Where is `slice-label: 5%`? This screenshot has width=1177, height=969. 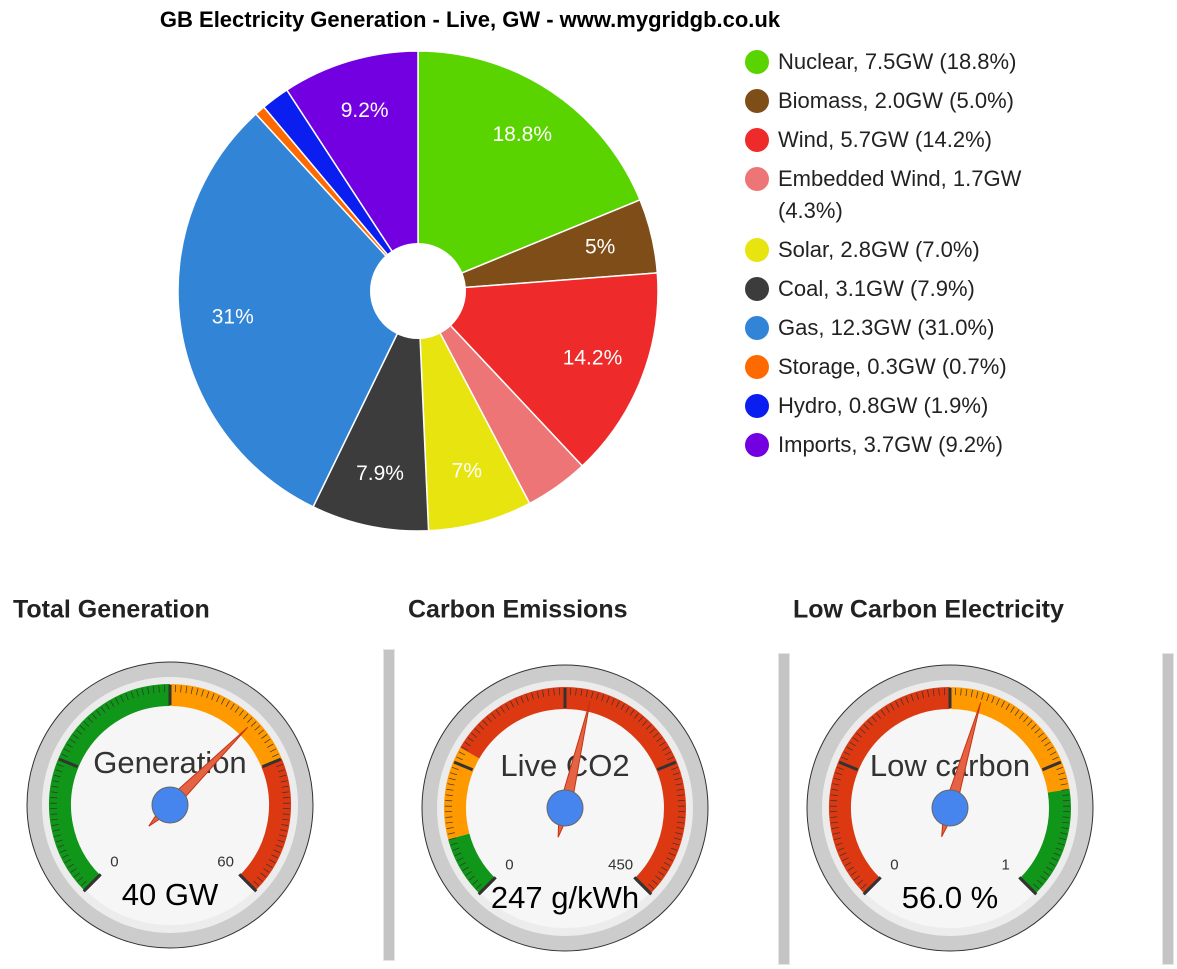
slice-label: 5% is located at coordinates (600, 246).